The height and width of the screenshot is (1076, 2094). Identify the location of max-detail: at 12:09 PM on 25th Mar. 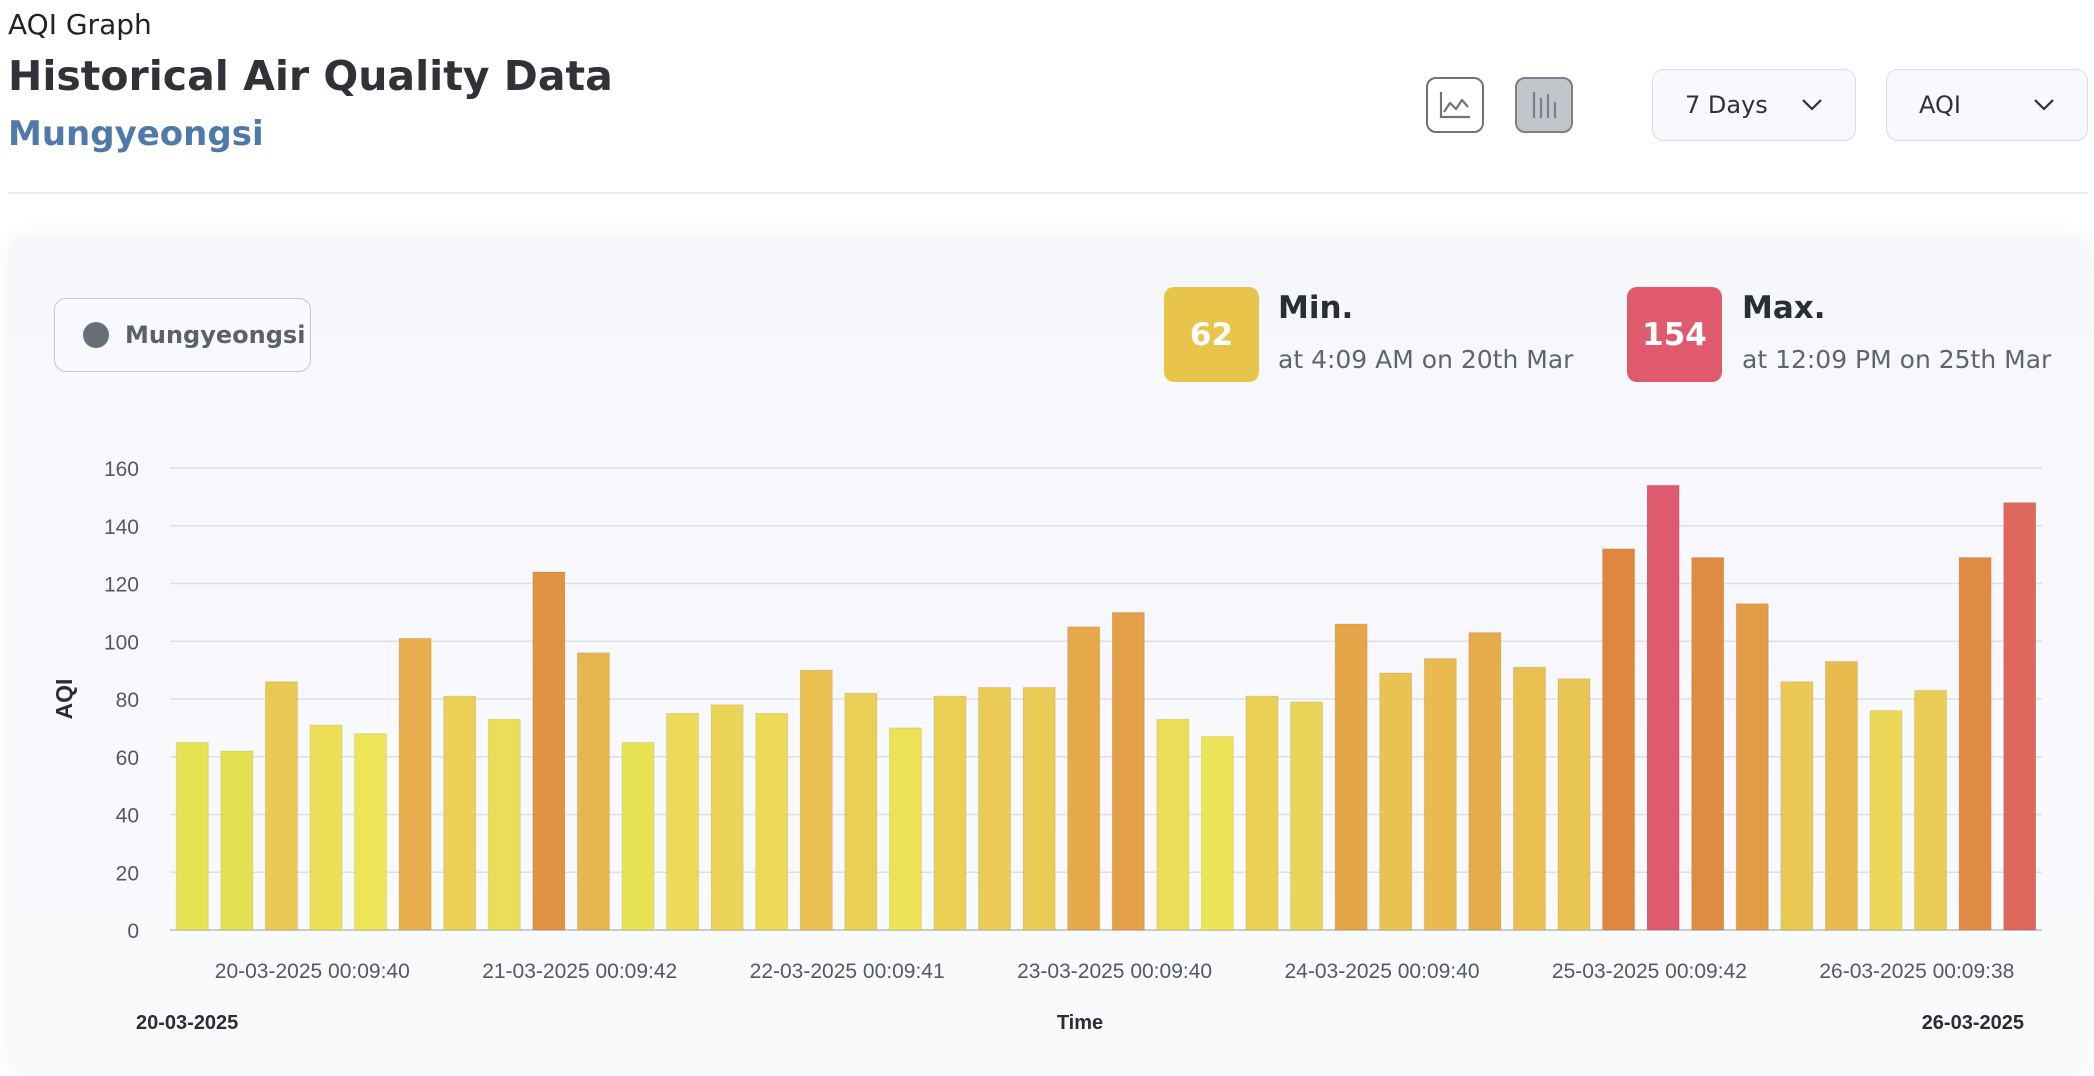
(1897, 359).